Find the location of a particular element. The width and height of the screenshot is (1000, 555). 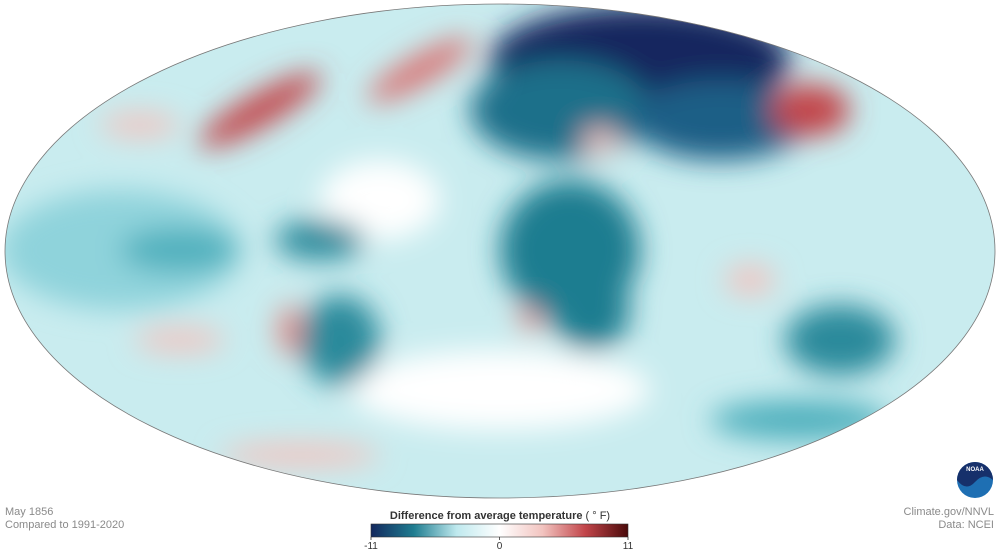

credits: Climate.gov/NNVL Data: NCEI is located at coordinates (949, 519).